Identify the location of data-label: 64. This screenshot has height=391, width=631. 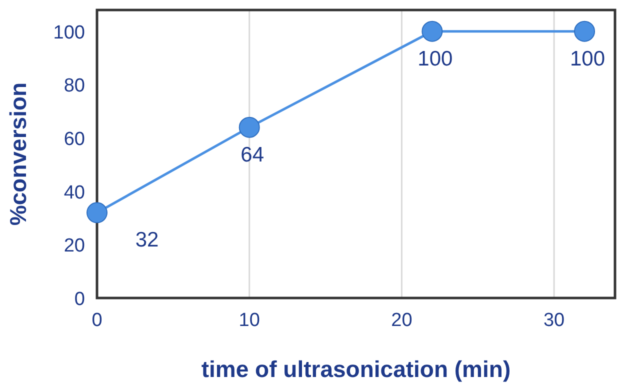
(252, 154).